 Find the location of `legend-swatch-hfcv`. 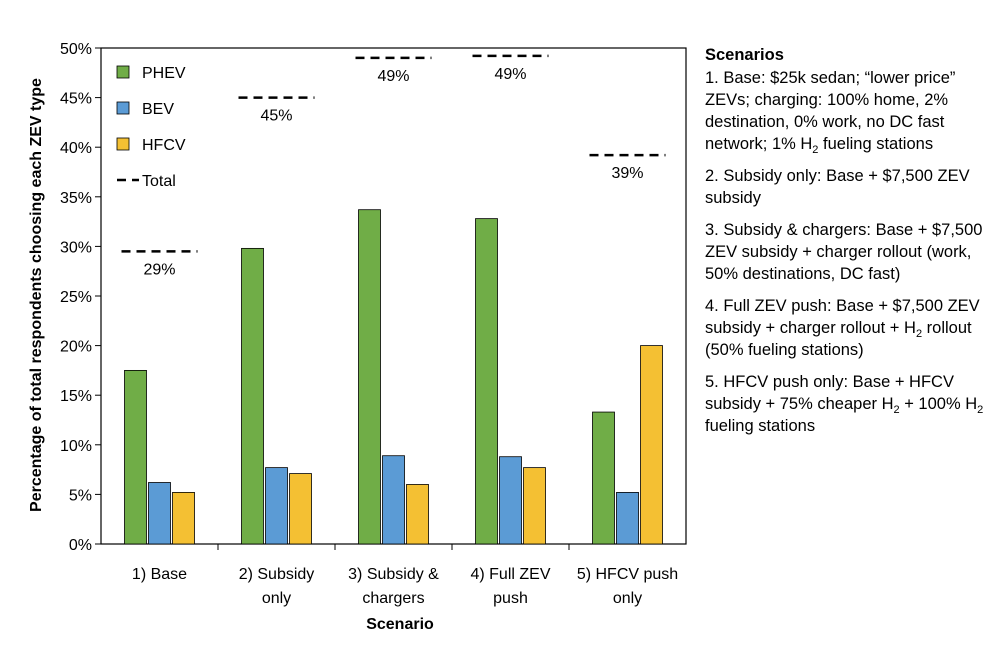

legend-swatch-hfcv is located at coordinates (123, 144).